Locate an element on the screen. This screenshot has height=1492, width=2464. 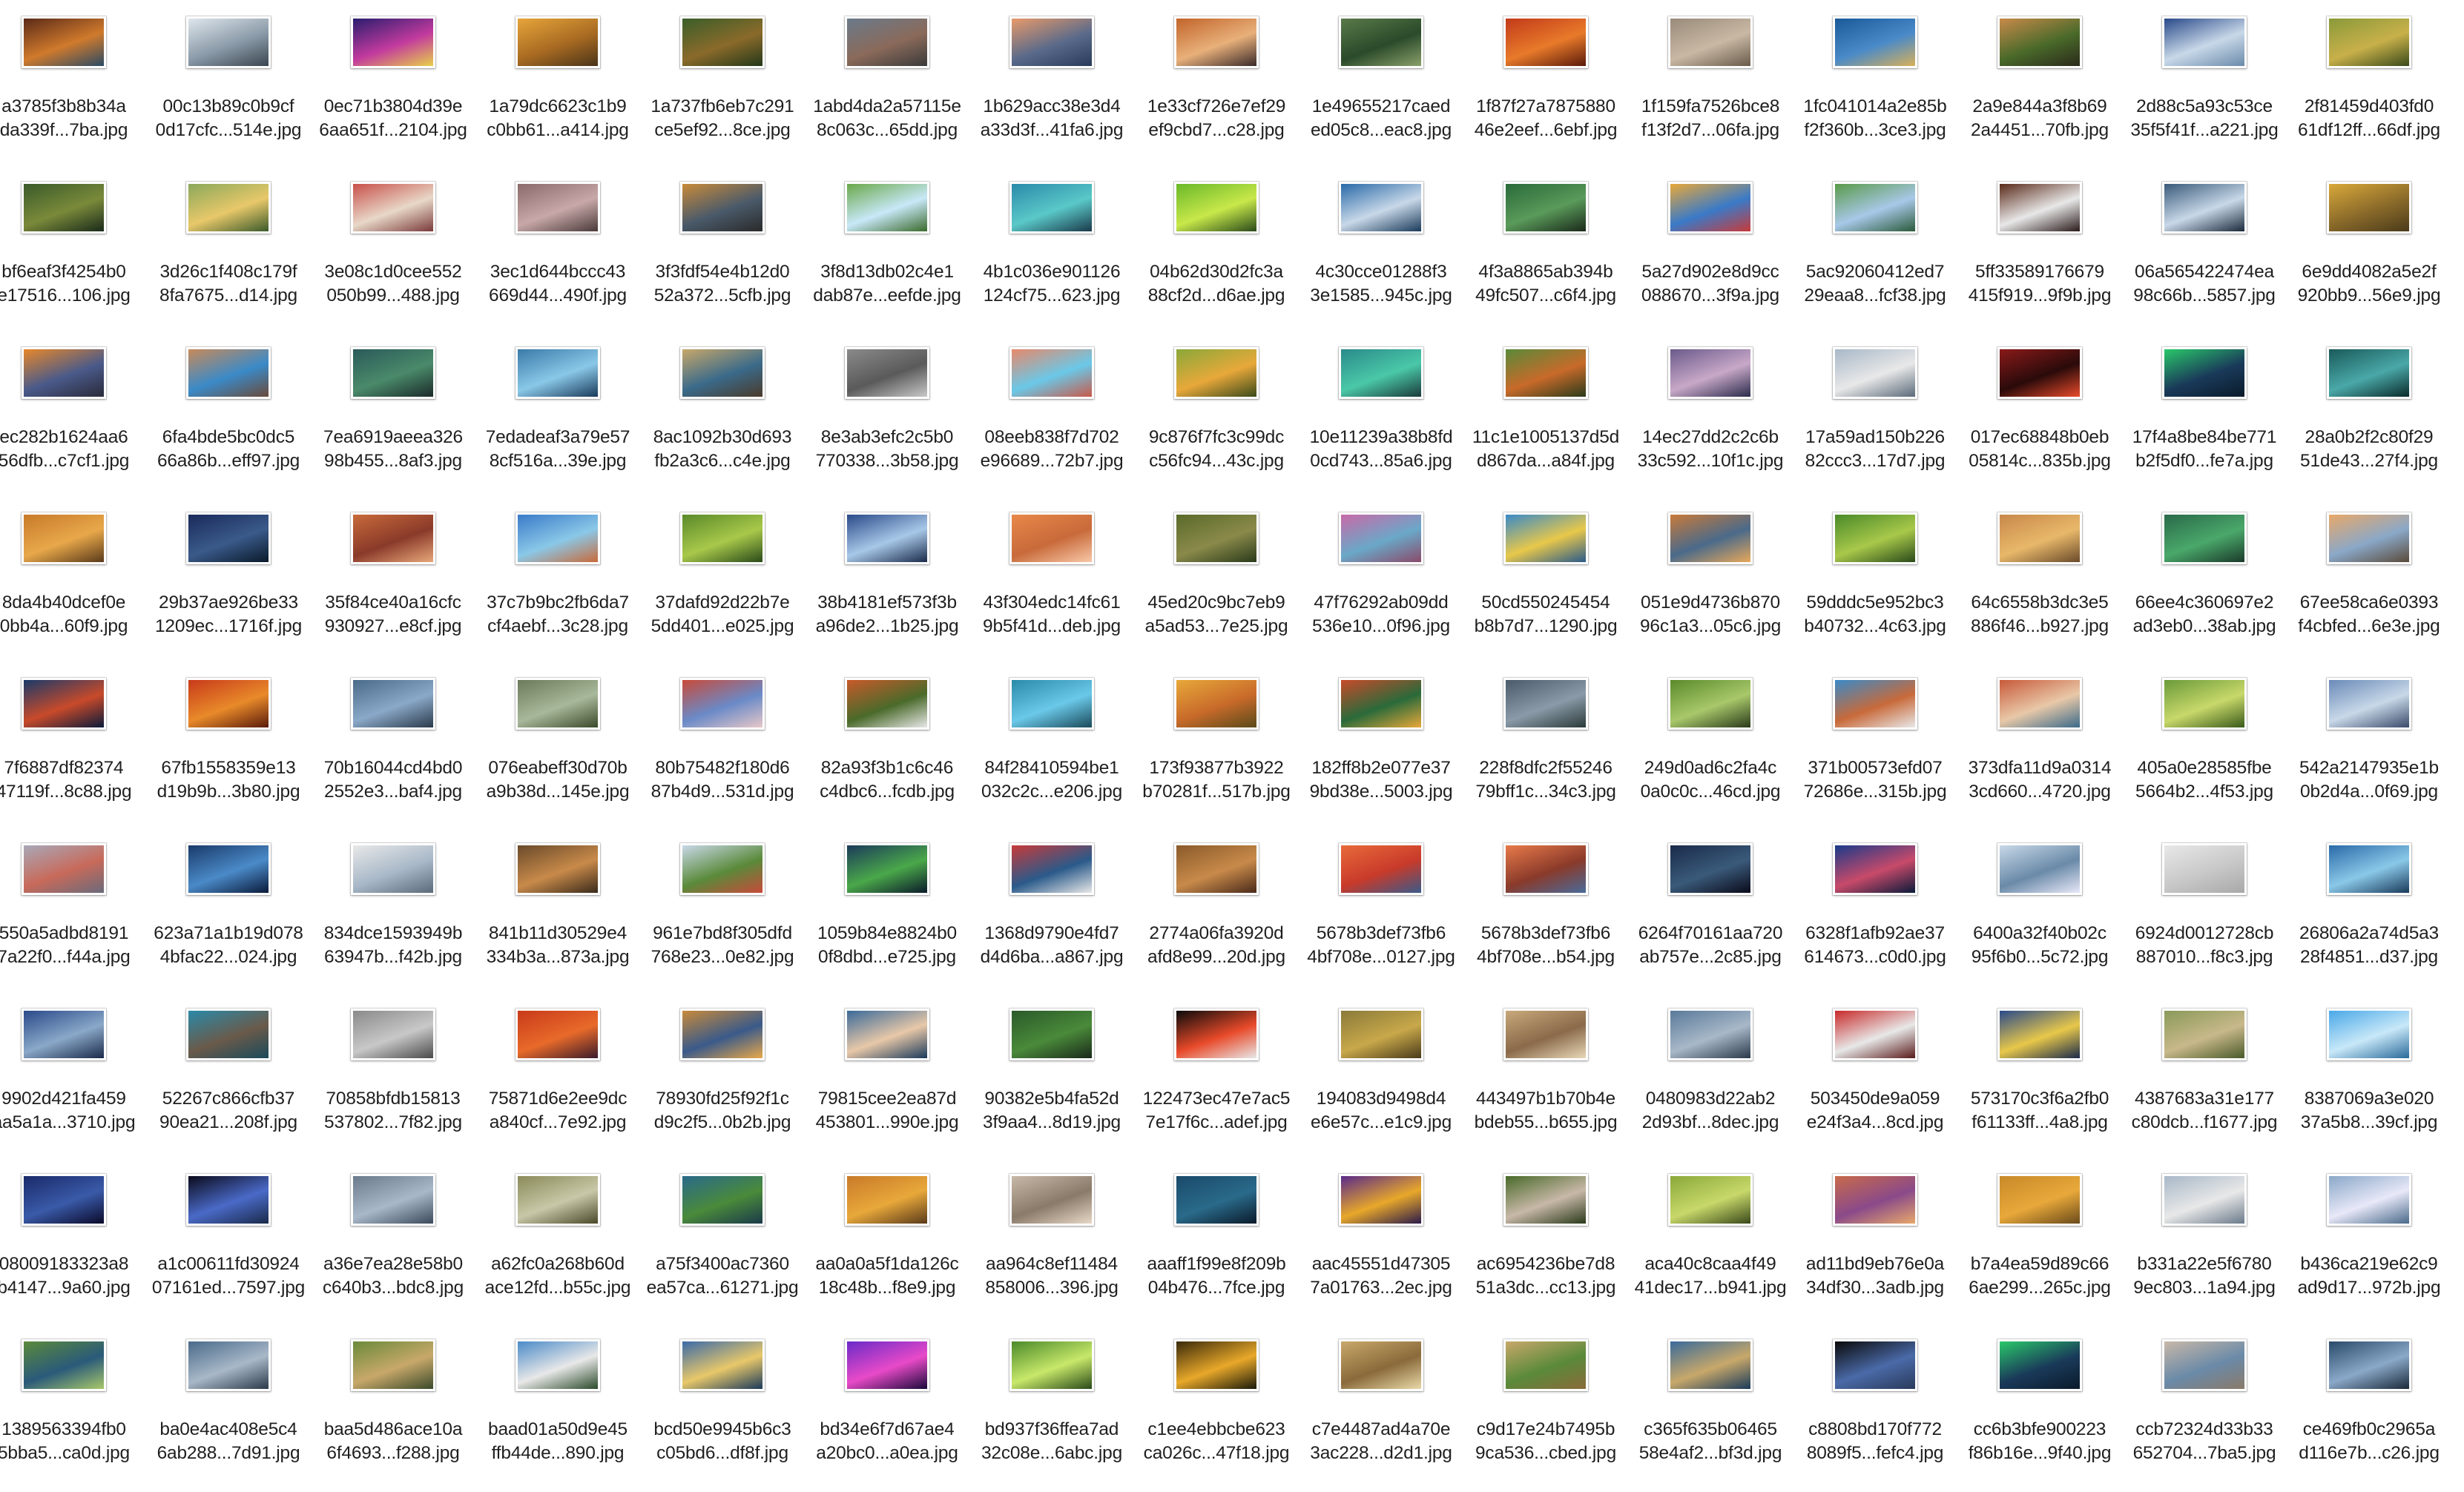
file-item: ec282b1624aa6 56dfb...c7cf1.jpg is located at coordinates (73, 414).